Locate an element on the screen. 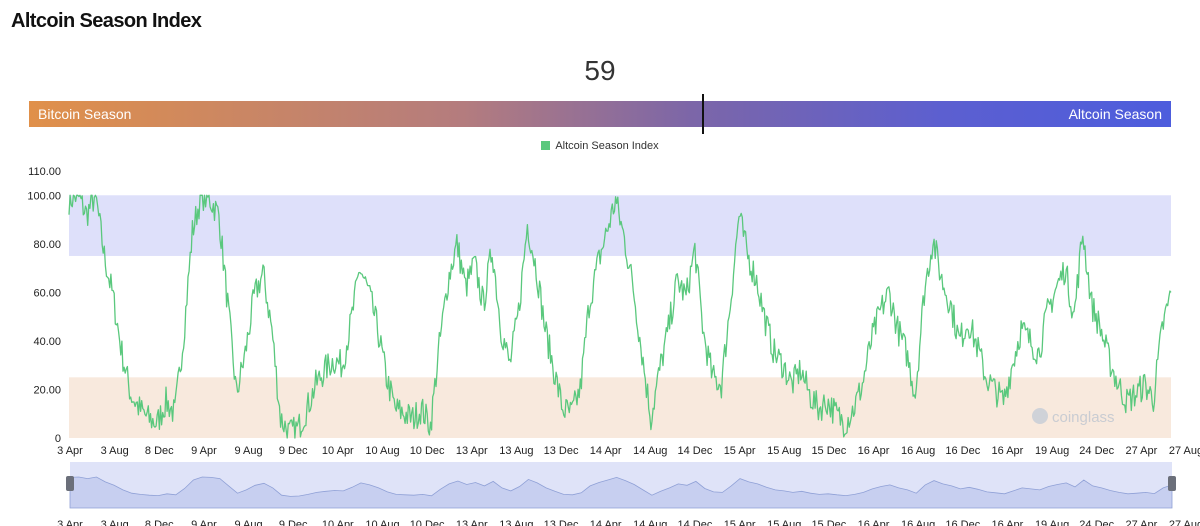  navigator-x-tick-label: 19 Aug is located at coordinates (1052, 522).